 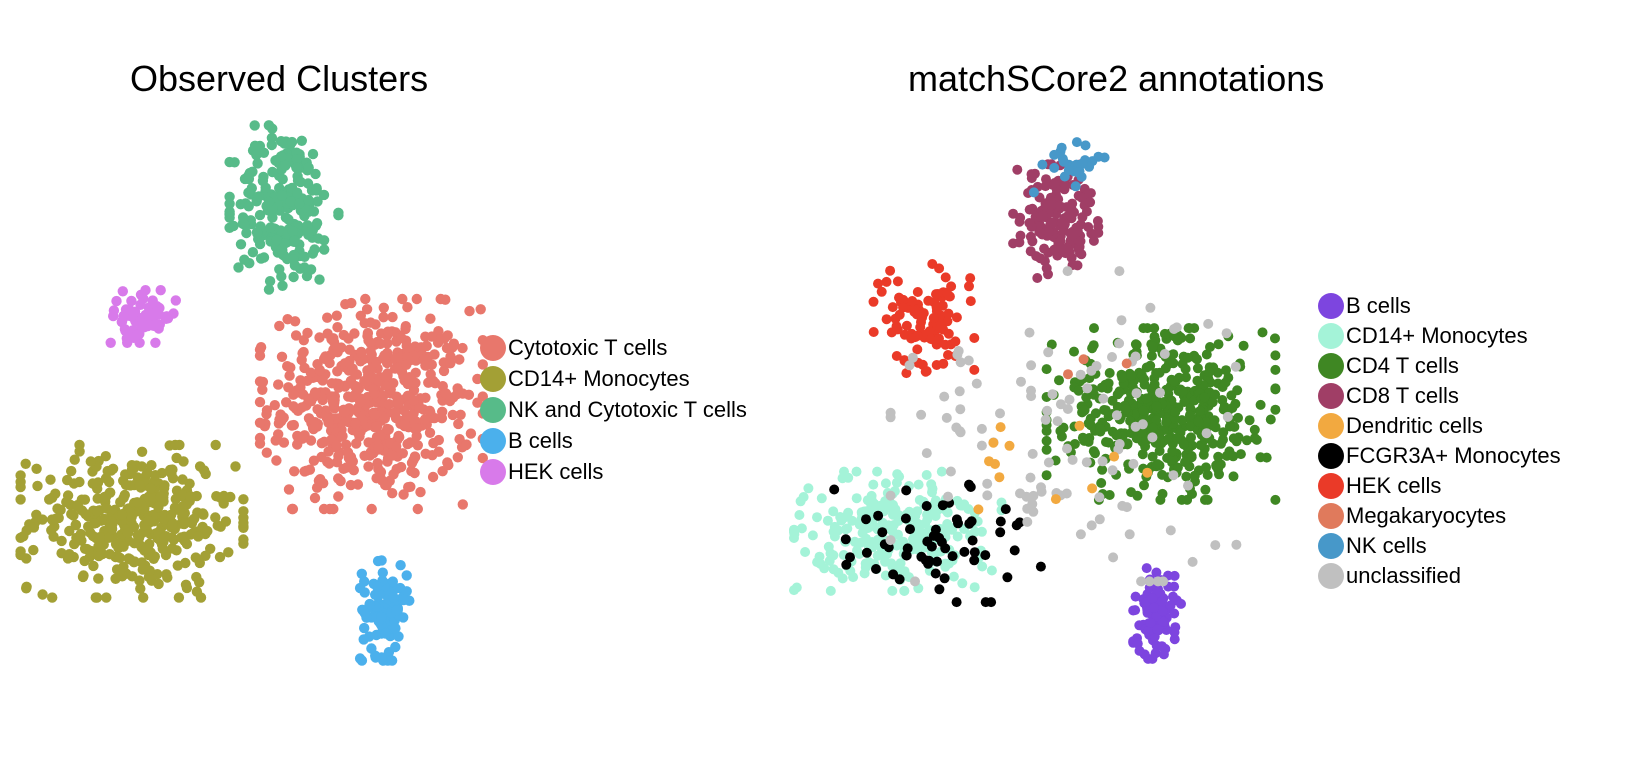 I want to click on point-megakaryocytes, so click(x=1126, y=363).